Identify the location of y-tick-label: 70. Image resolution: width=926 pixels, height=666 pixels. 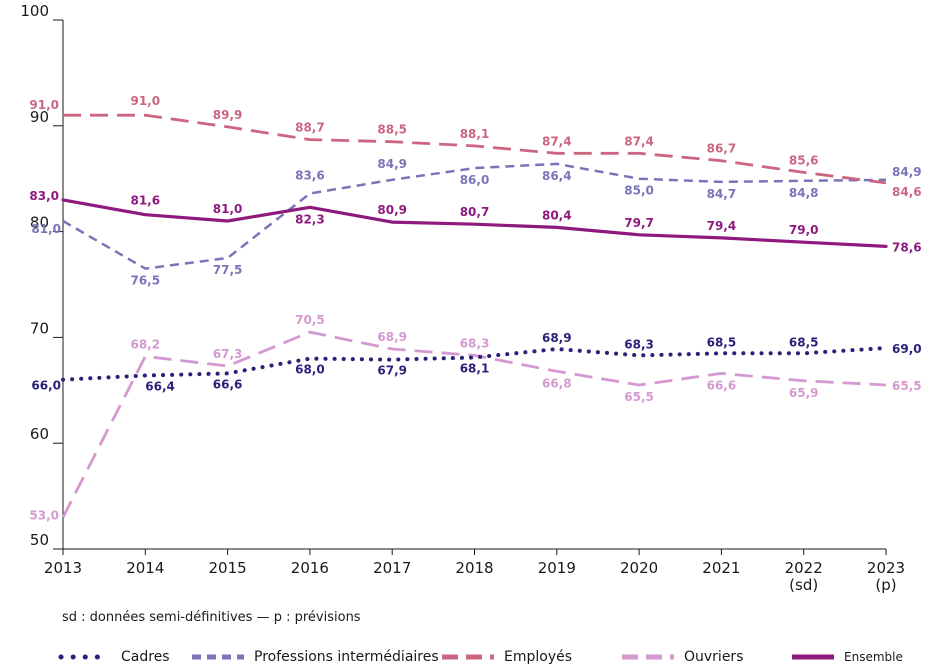
(39, 328).